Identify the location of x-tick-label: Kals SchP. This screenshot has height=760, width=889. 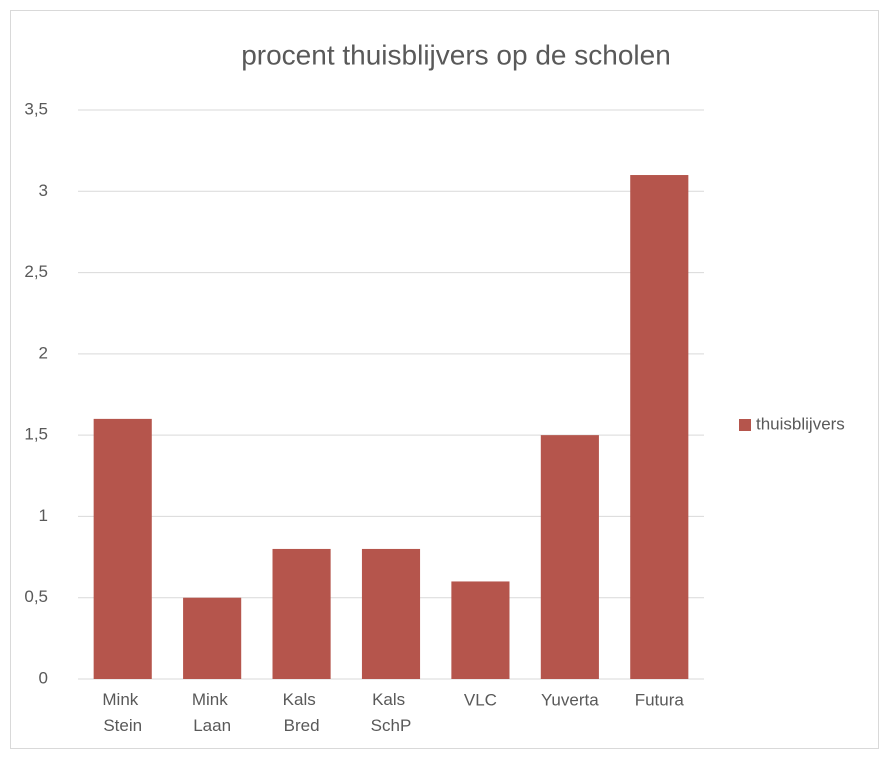
(391, 712).